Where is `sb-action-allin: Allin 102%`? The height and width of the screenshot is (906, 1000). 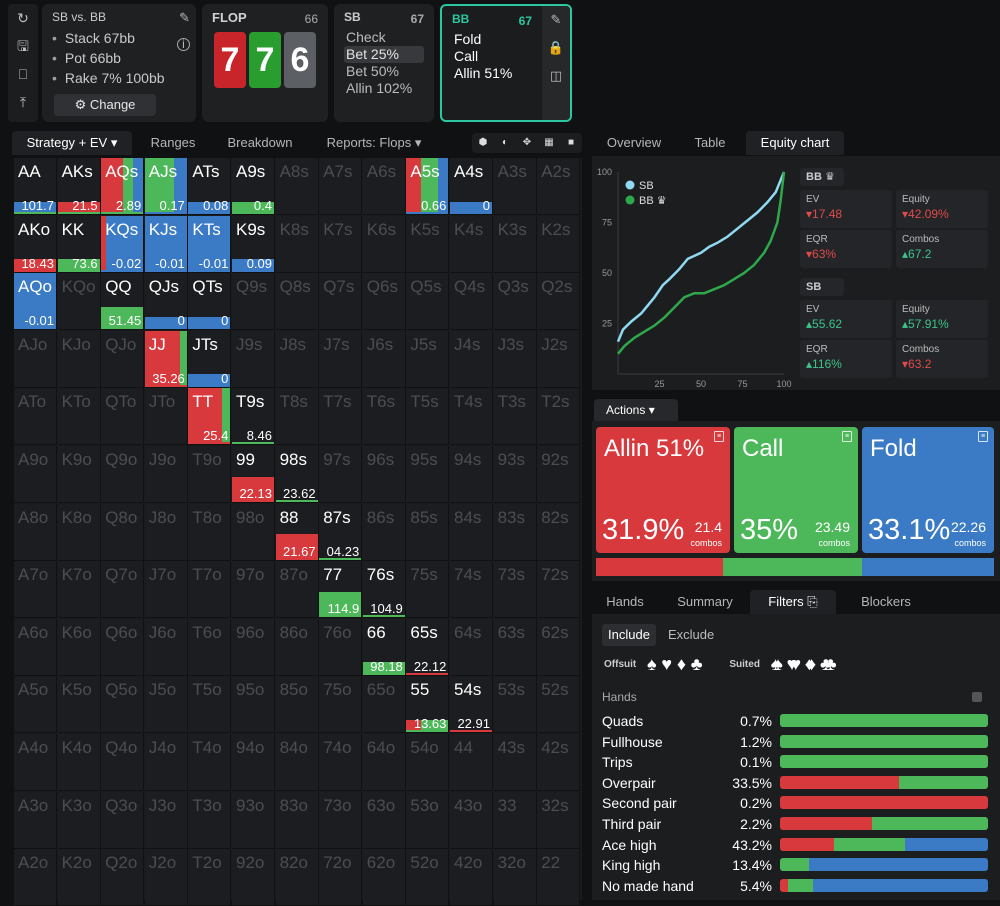
sb-action-allin: Allin 102% is located at coordinates (379, 88).